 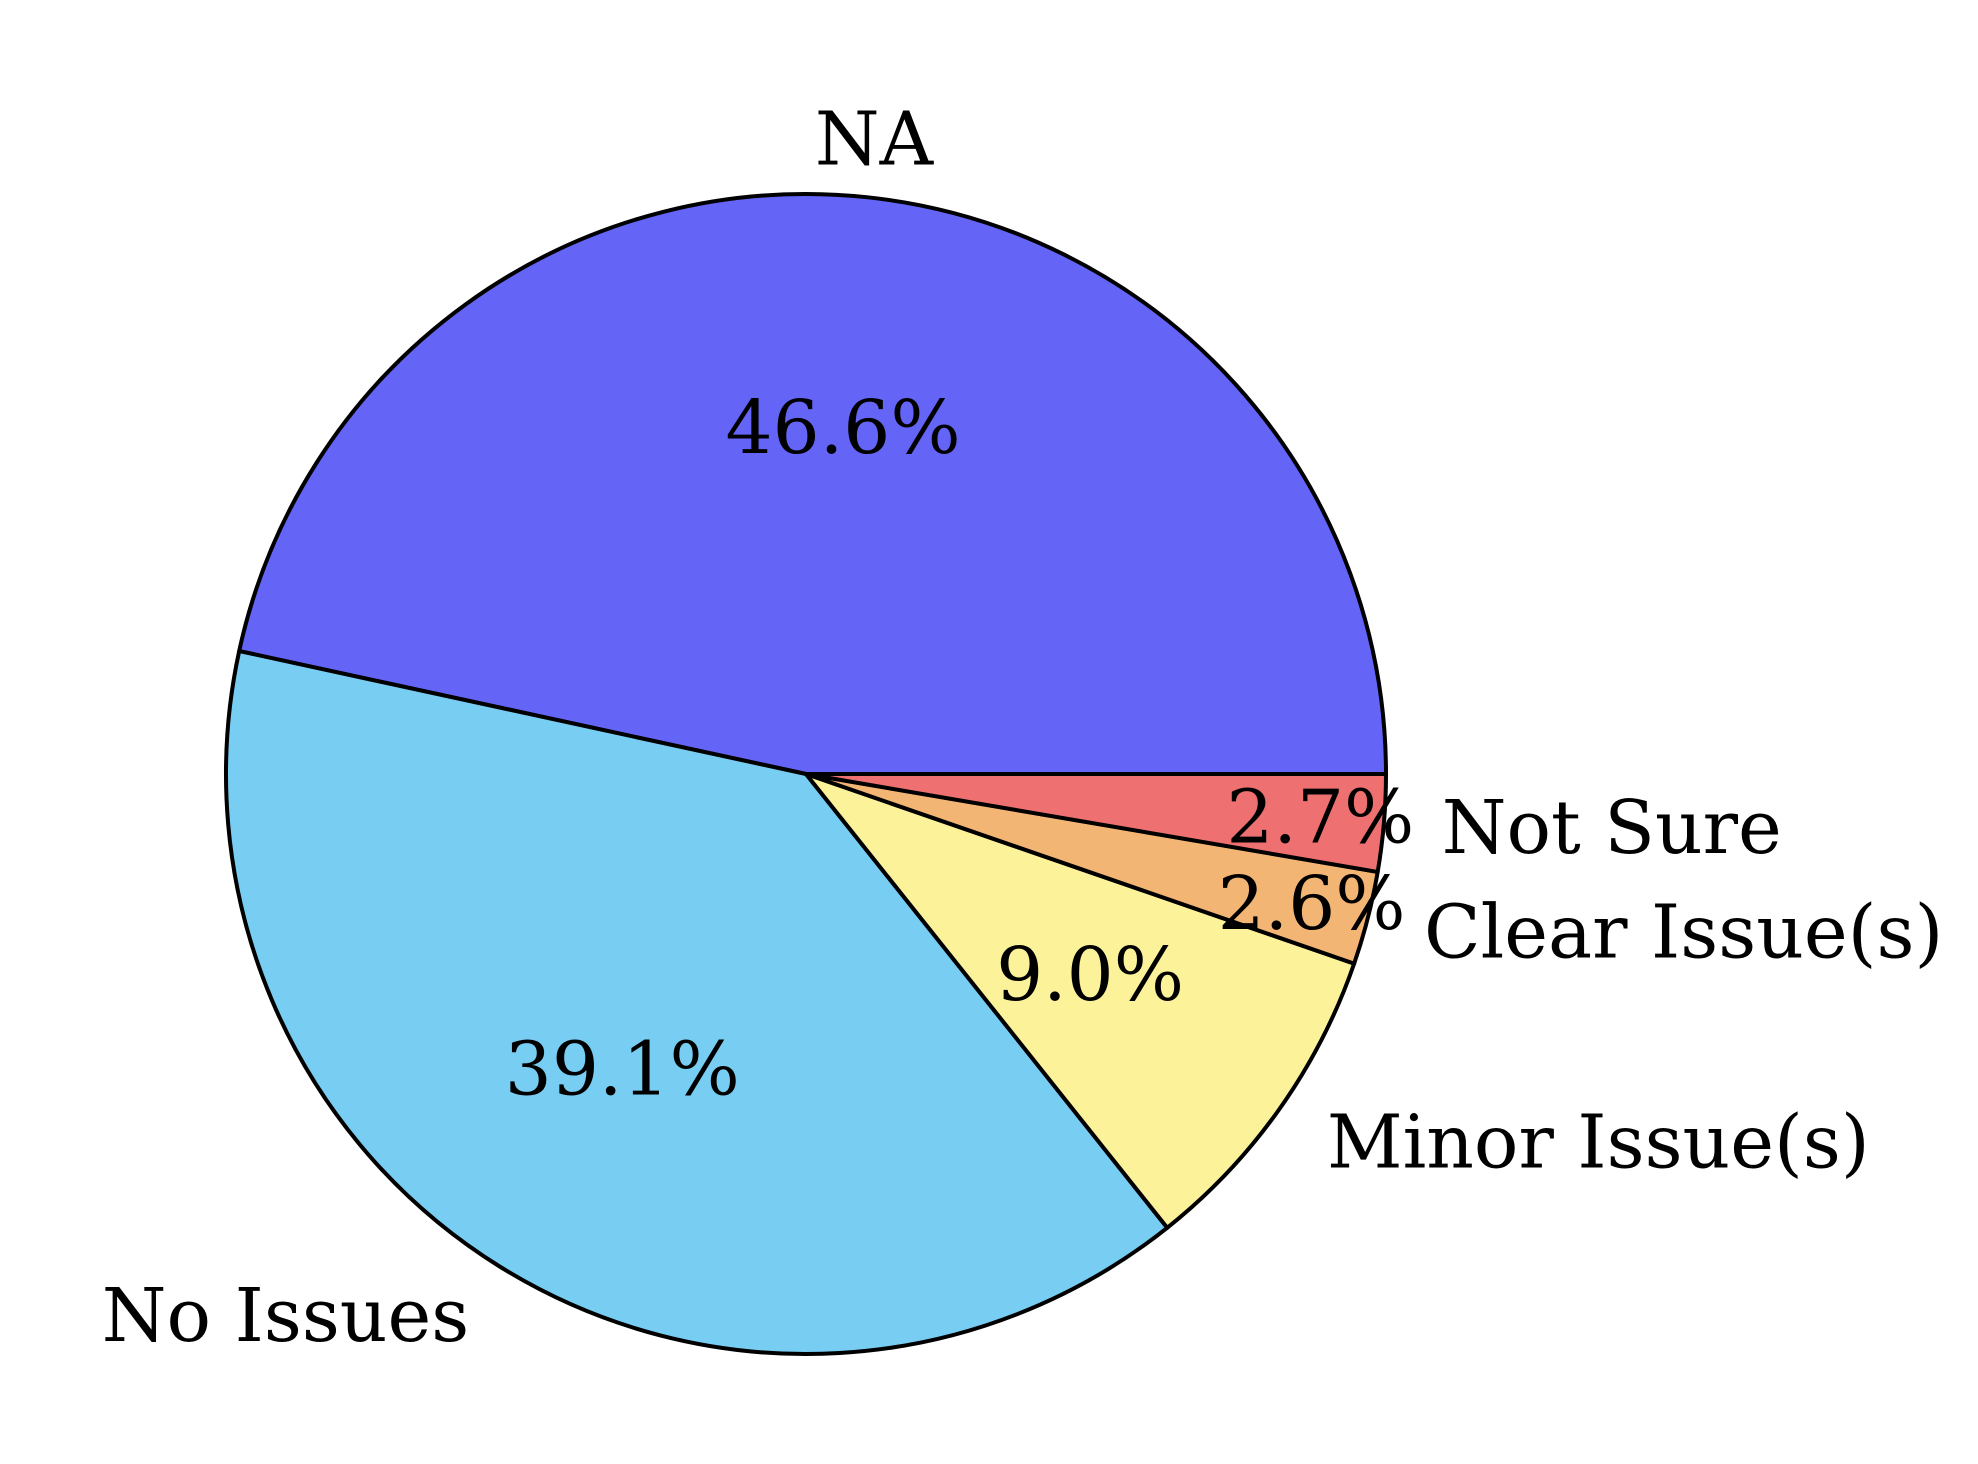 I want to click on pie-category-label-not-sure: Not Sure, so click(x=1612, y=828).